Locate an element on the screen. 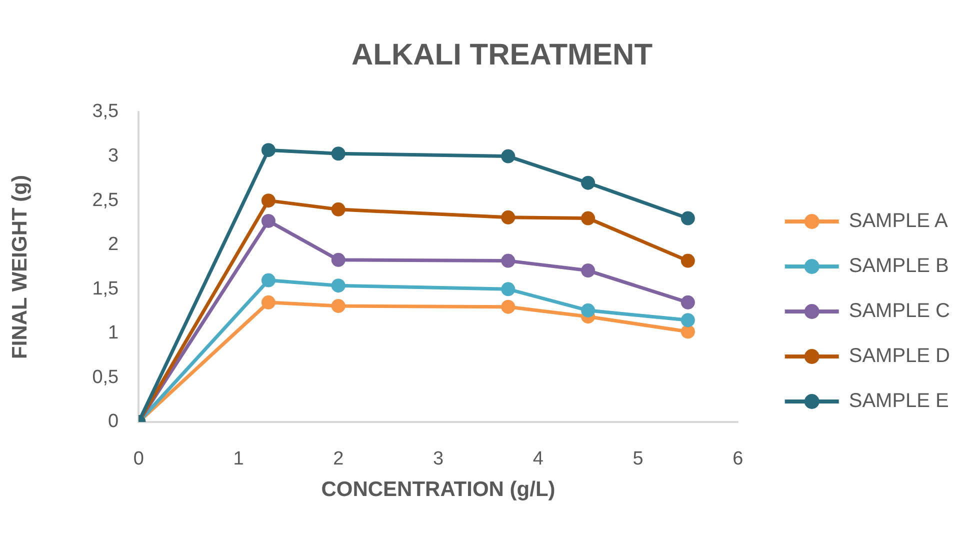  x-tick-label: 0 is located at coordinates (138, 459).